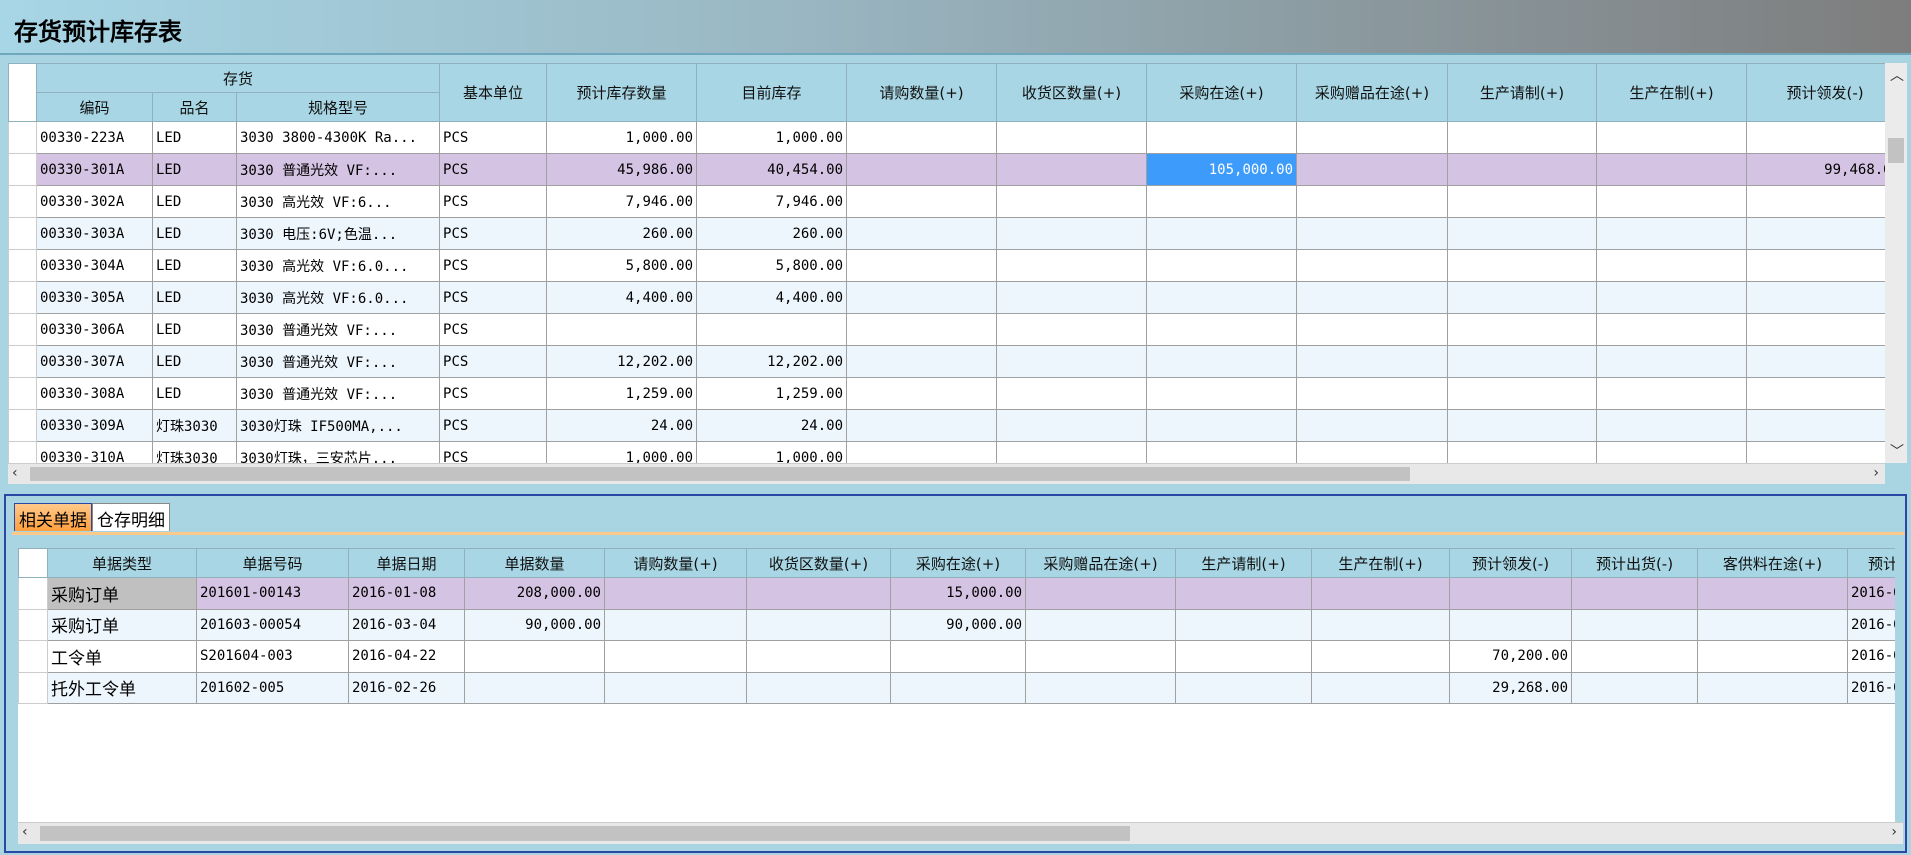 The height and width of the screenshot is (855, 1911). Describe the element at coordinates (94, 425) in the screenshot. I see `table-cell: 00330-309A` at that location.